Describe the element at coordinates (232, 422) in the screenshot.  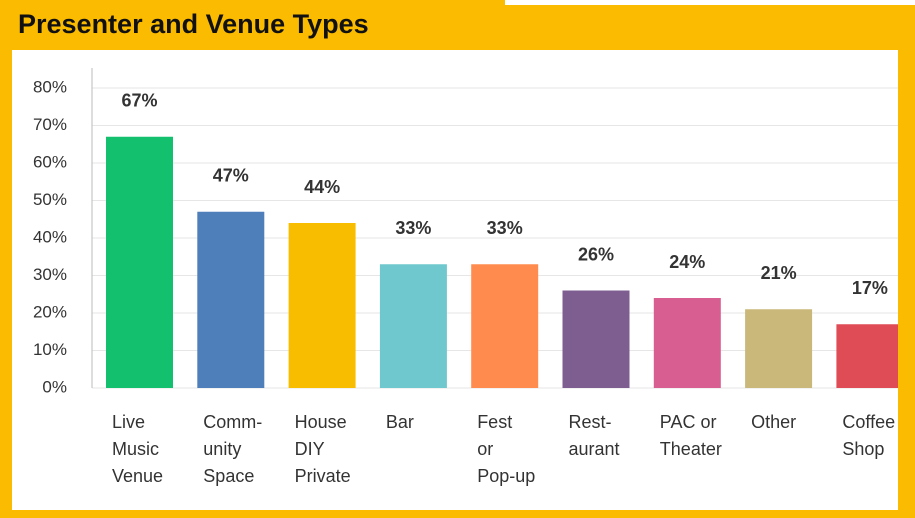
I see `x-tick-label: Comm-` at that location.